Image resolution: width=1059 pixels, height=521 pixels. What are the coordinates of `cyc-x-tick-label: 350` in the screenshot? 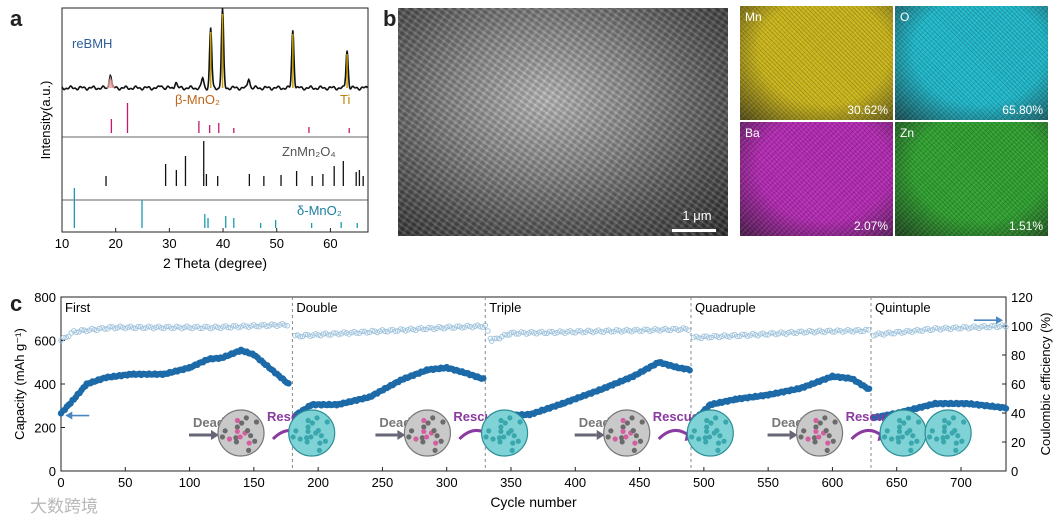 It's located at (511, 482).